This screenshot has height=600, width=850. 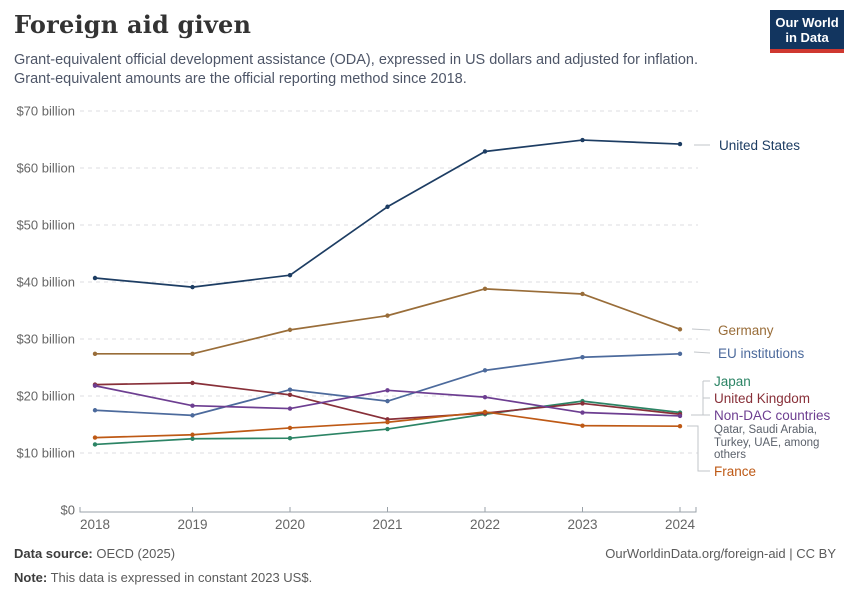 What do you see at coordinates (290, 438) in the screenshot?
I see `data-point-japan-2020` at bounding box center [290, 438].